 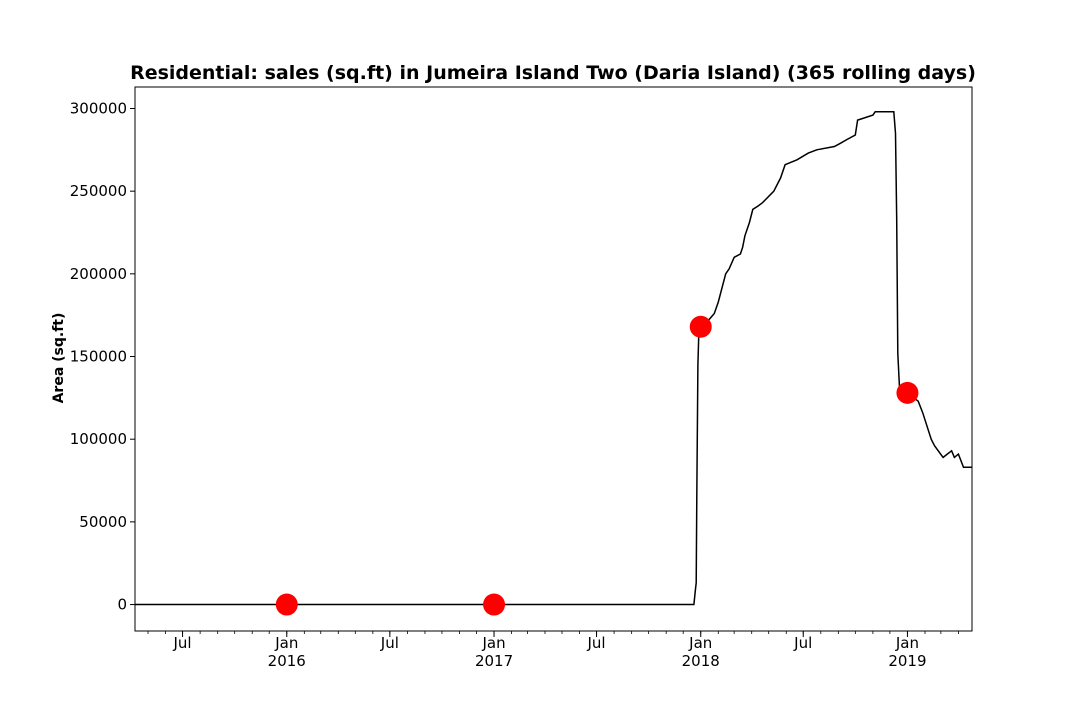 I want to click on y-tick-label: 300000, so click(x=98, y=108).